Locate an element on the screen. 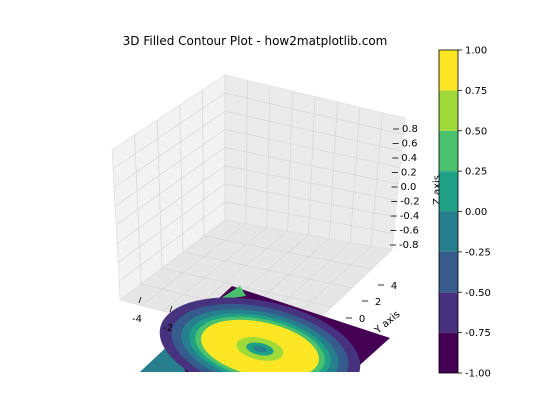  z-tick-label: 0.0 is located at coordinates (409, 187).